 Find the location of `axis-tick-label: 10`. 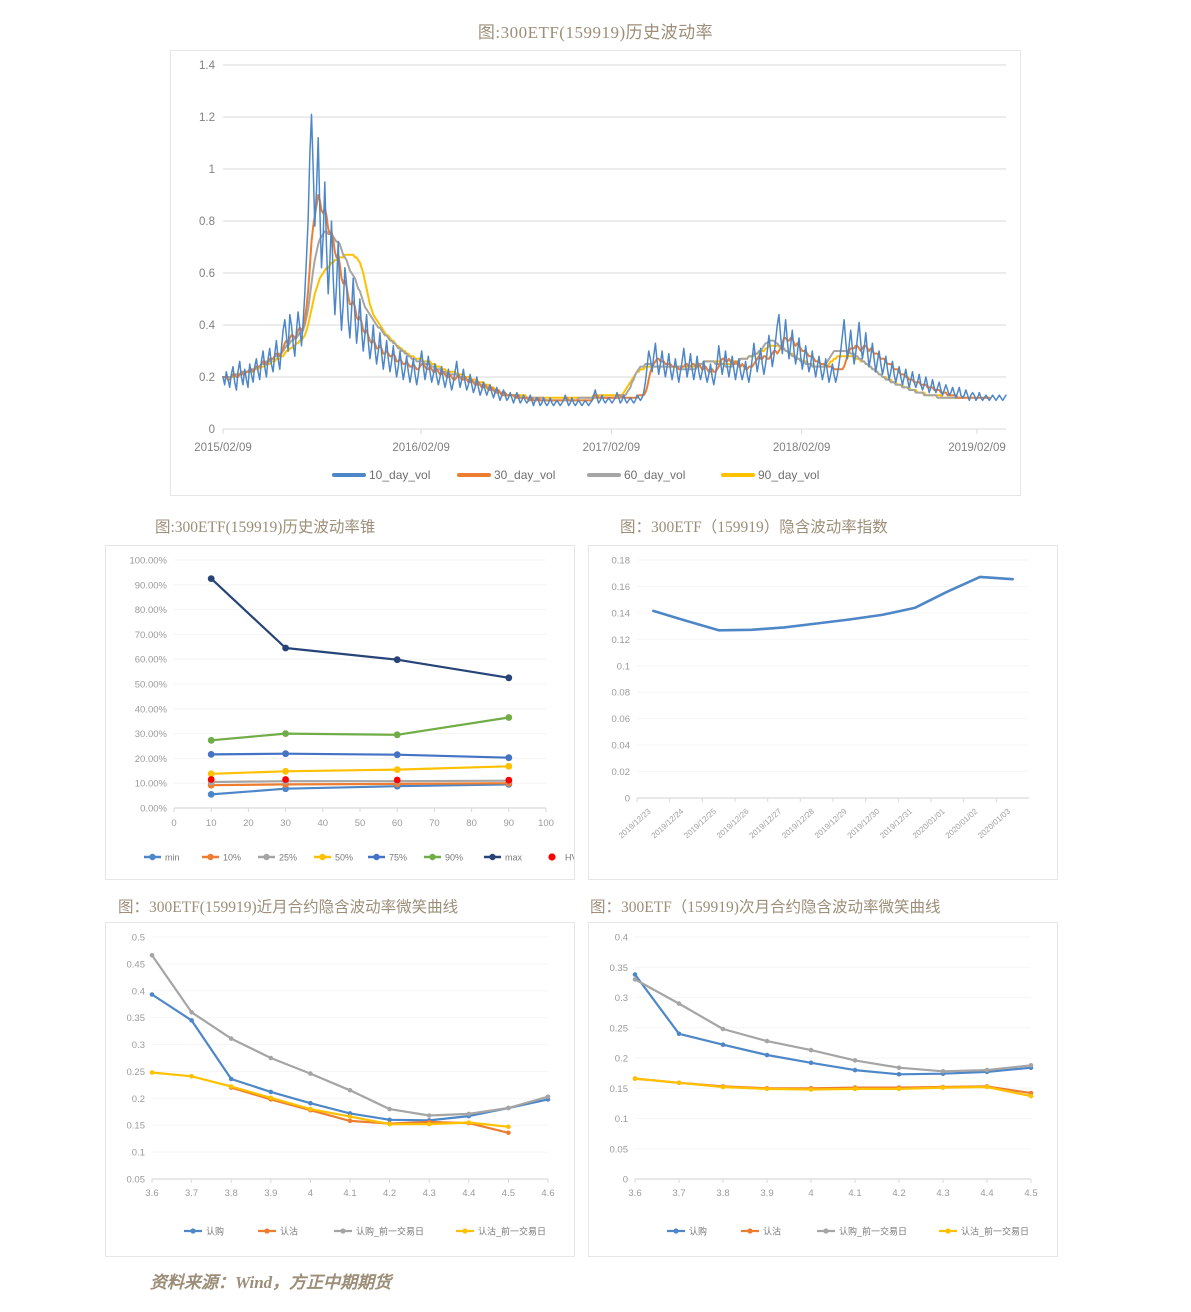

axis-tick-label: 10 is located at coordinates (211, 823).